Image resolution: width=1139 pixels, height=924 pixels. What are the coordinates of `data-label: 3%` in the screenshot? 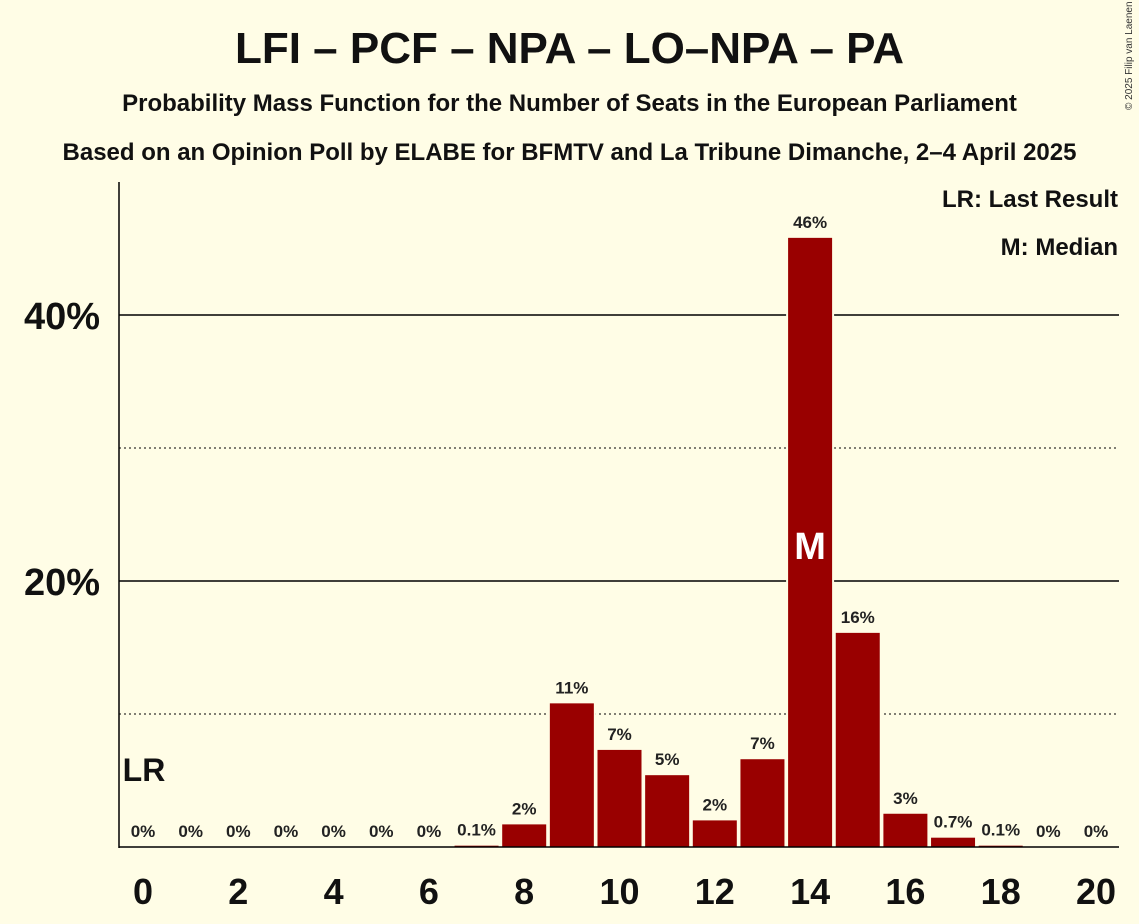 It's located at (905, 798).